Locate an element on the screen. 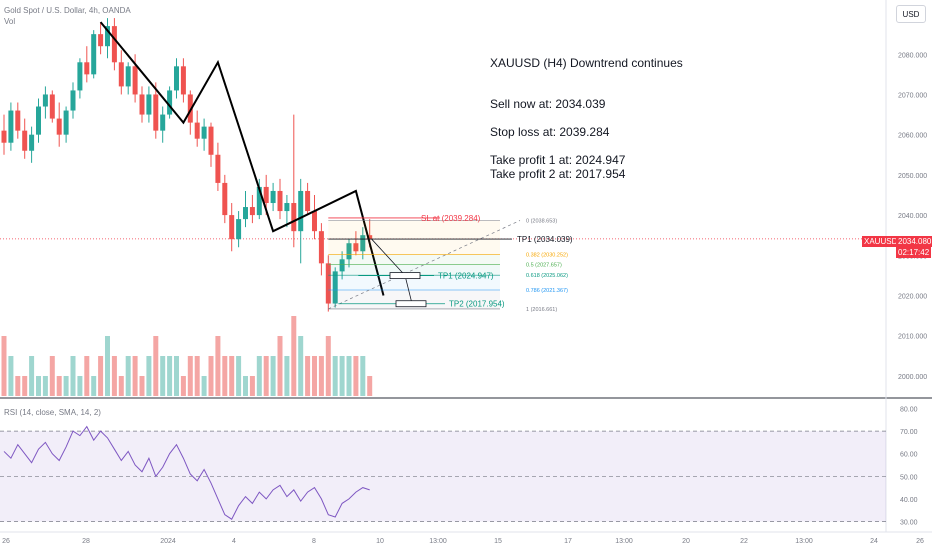 The height and width of the screenshot is (550, 932). annotation-tp2: Take profit 2 at: 2017.954 is located at coordinates (558, 174).